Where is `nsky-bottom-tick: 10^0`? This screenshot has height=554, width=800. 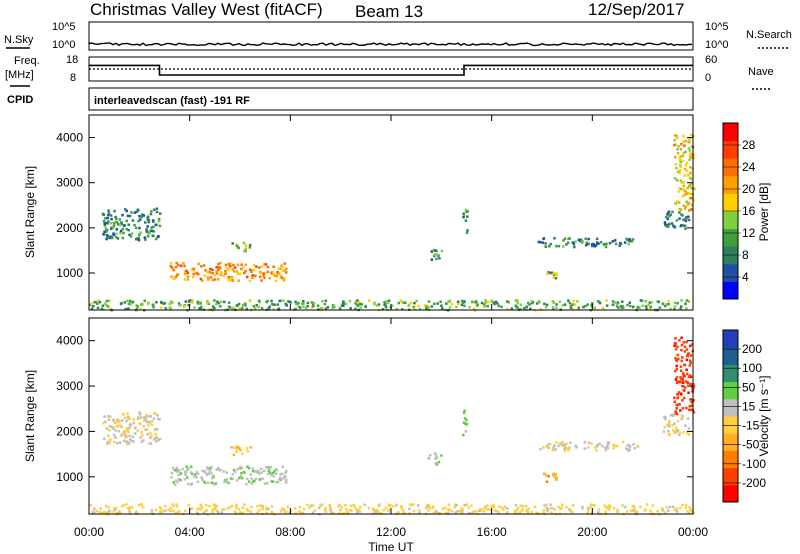 nsky-bottom-tick: 10^0 is located at coordinates (64, 45).